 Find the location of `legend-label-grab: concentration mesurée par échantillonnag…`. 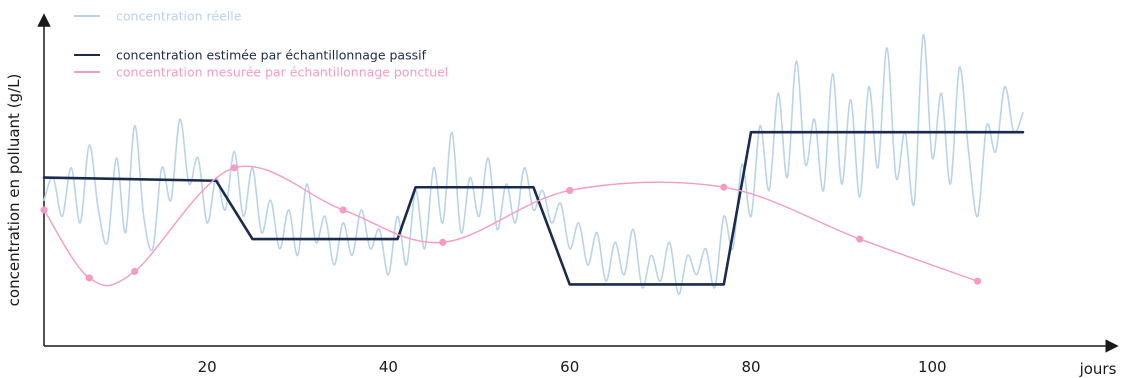

legend-label-grab: concentration mesurée par échantillonnag… is located at coordinates (282, 72).